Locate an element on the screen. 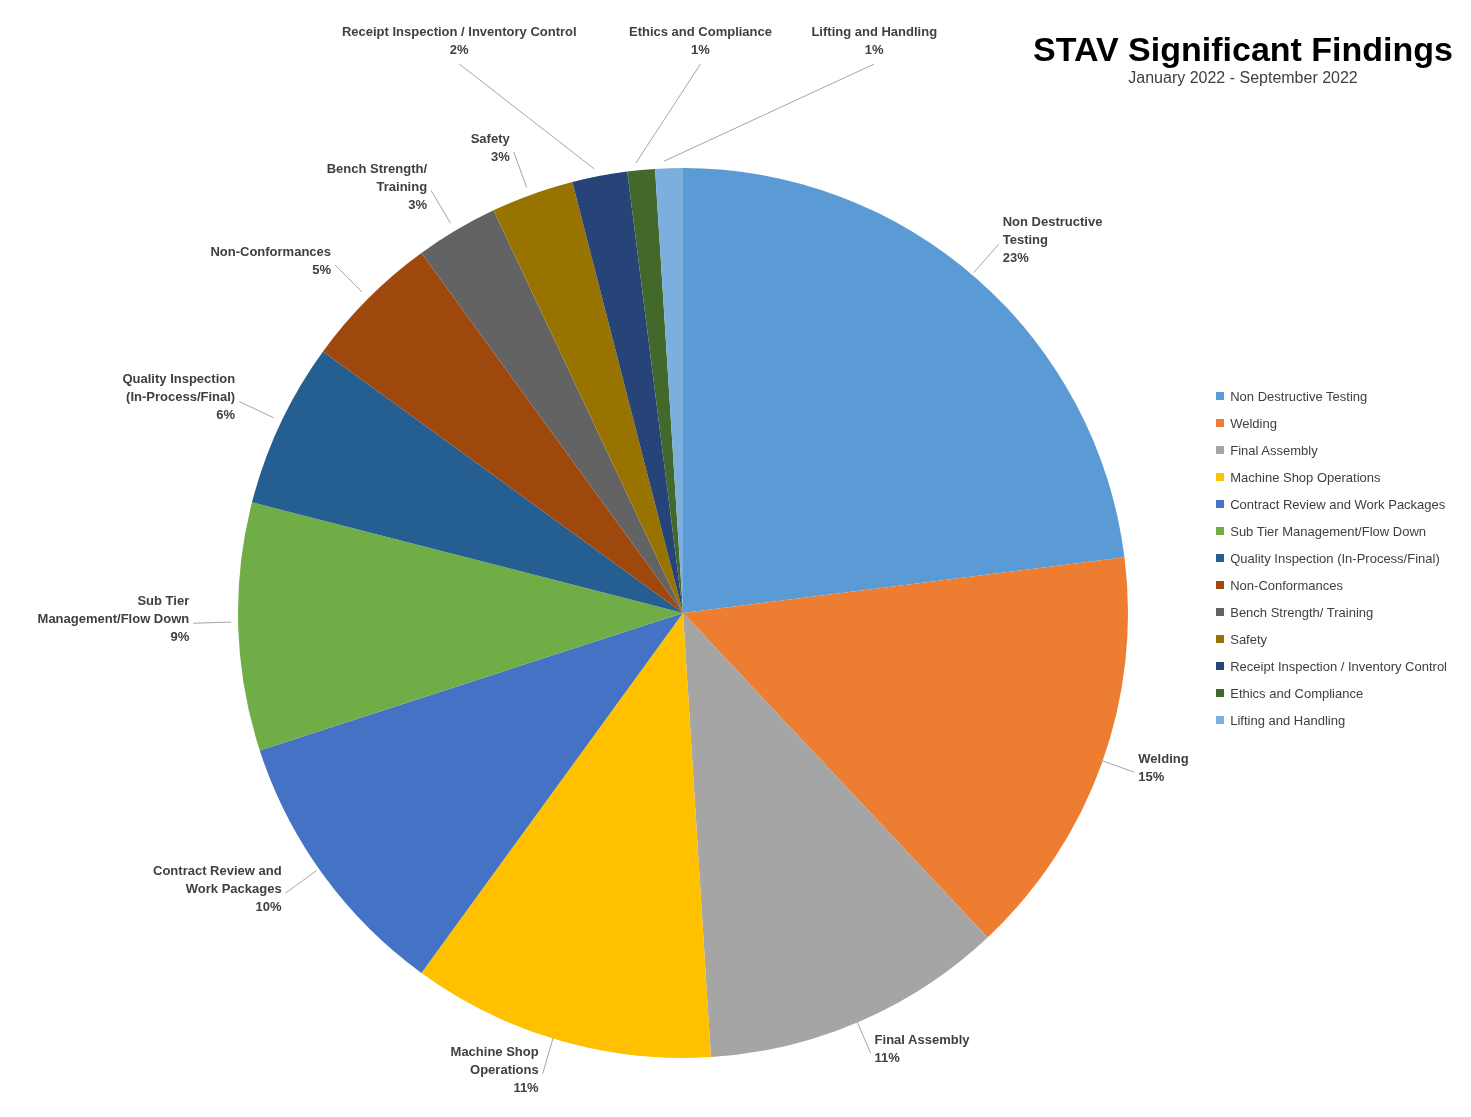 The height and width of the screenshot is (1117, 1471). slice-label: Ethics and Compliance is located at coordinates (700, 31).